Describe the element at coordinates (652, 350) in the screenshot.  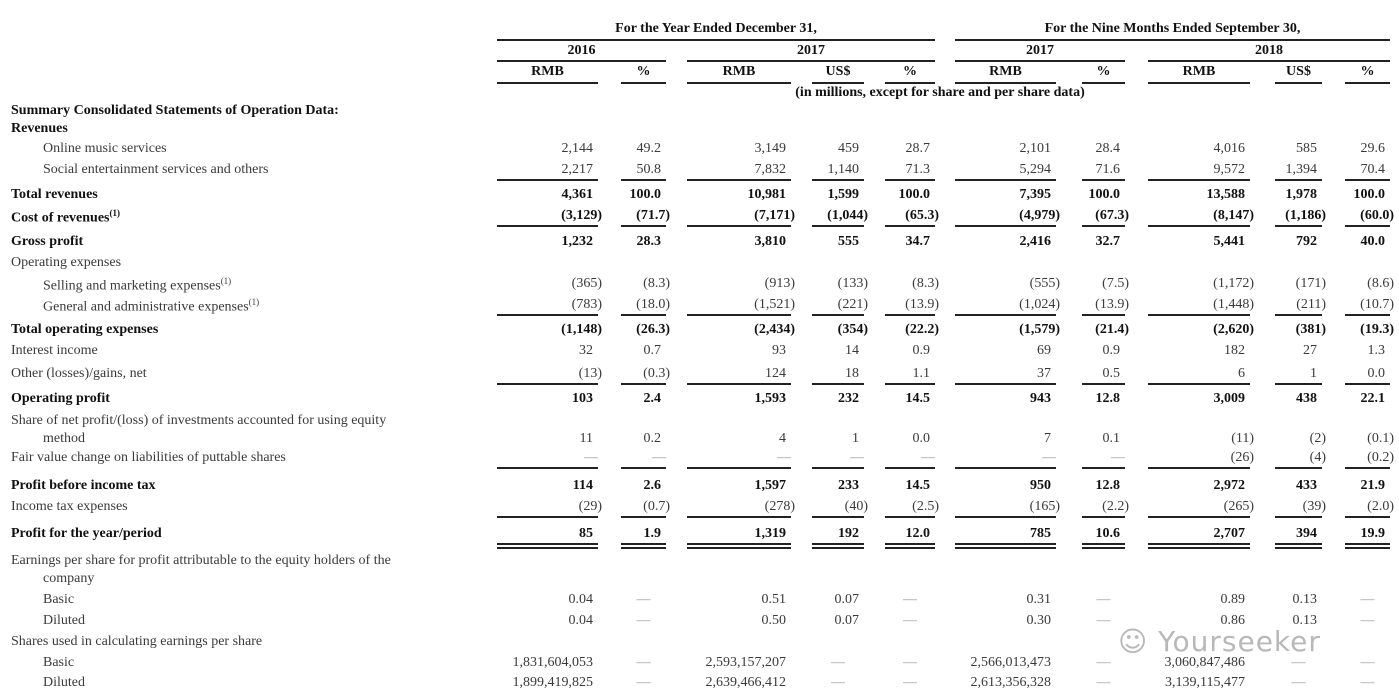
I see `cell-value: 0.7` at that location.